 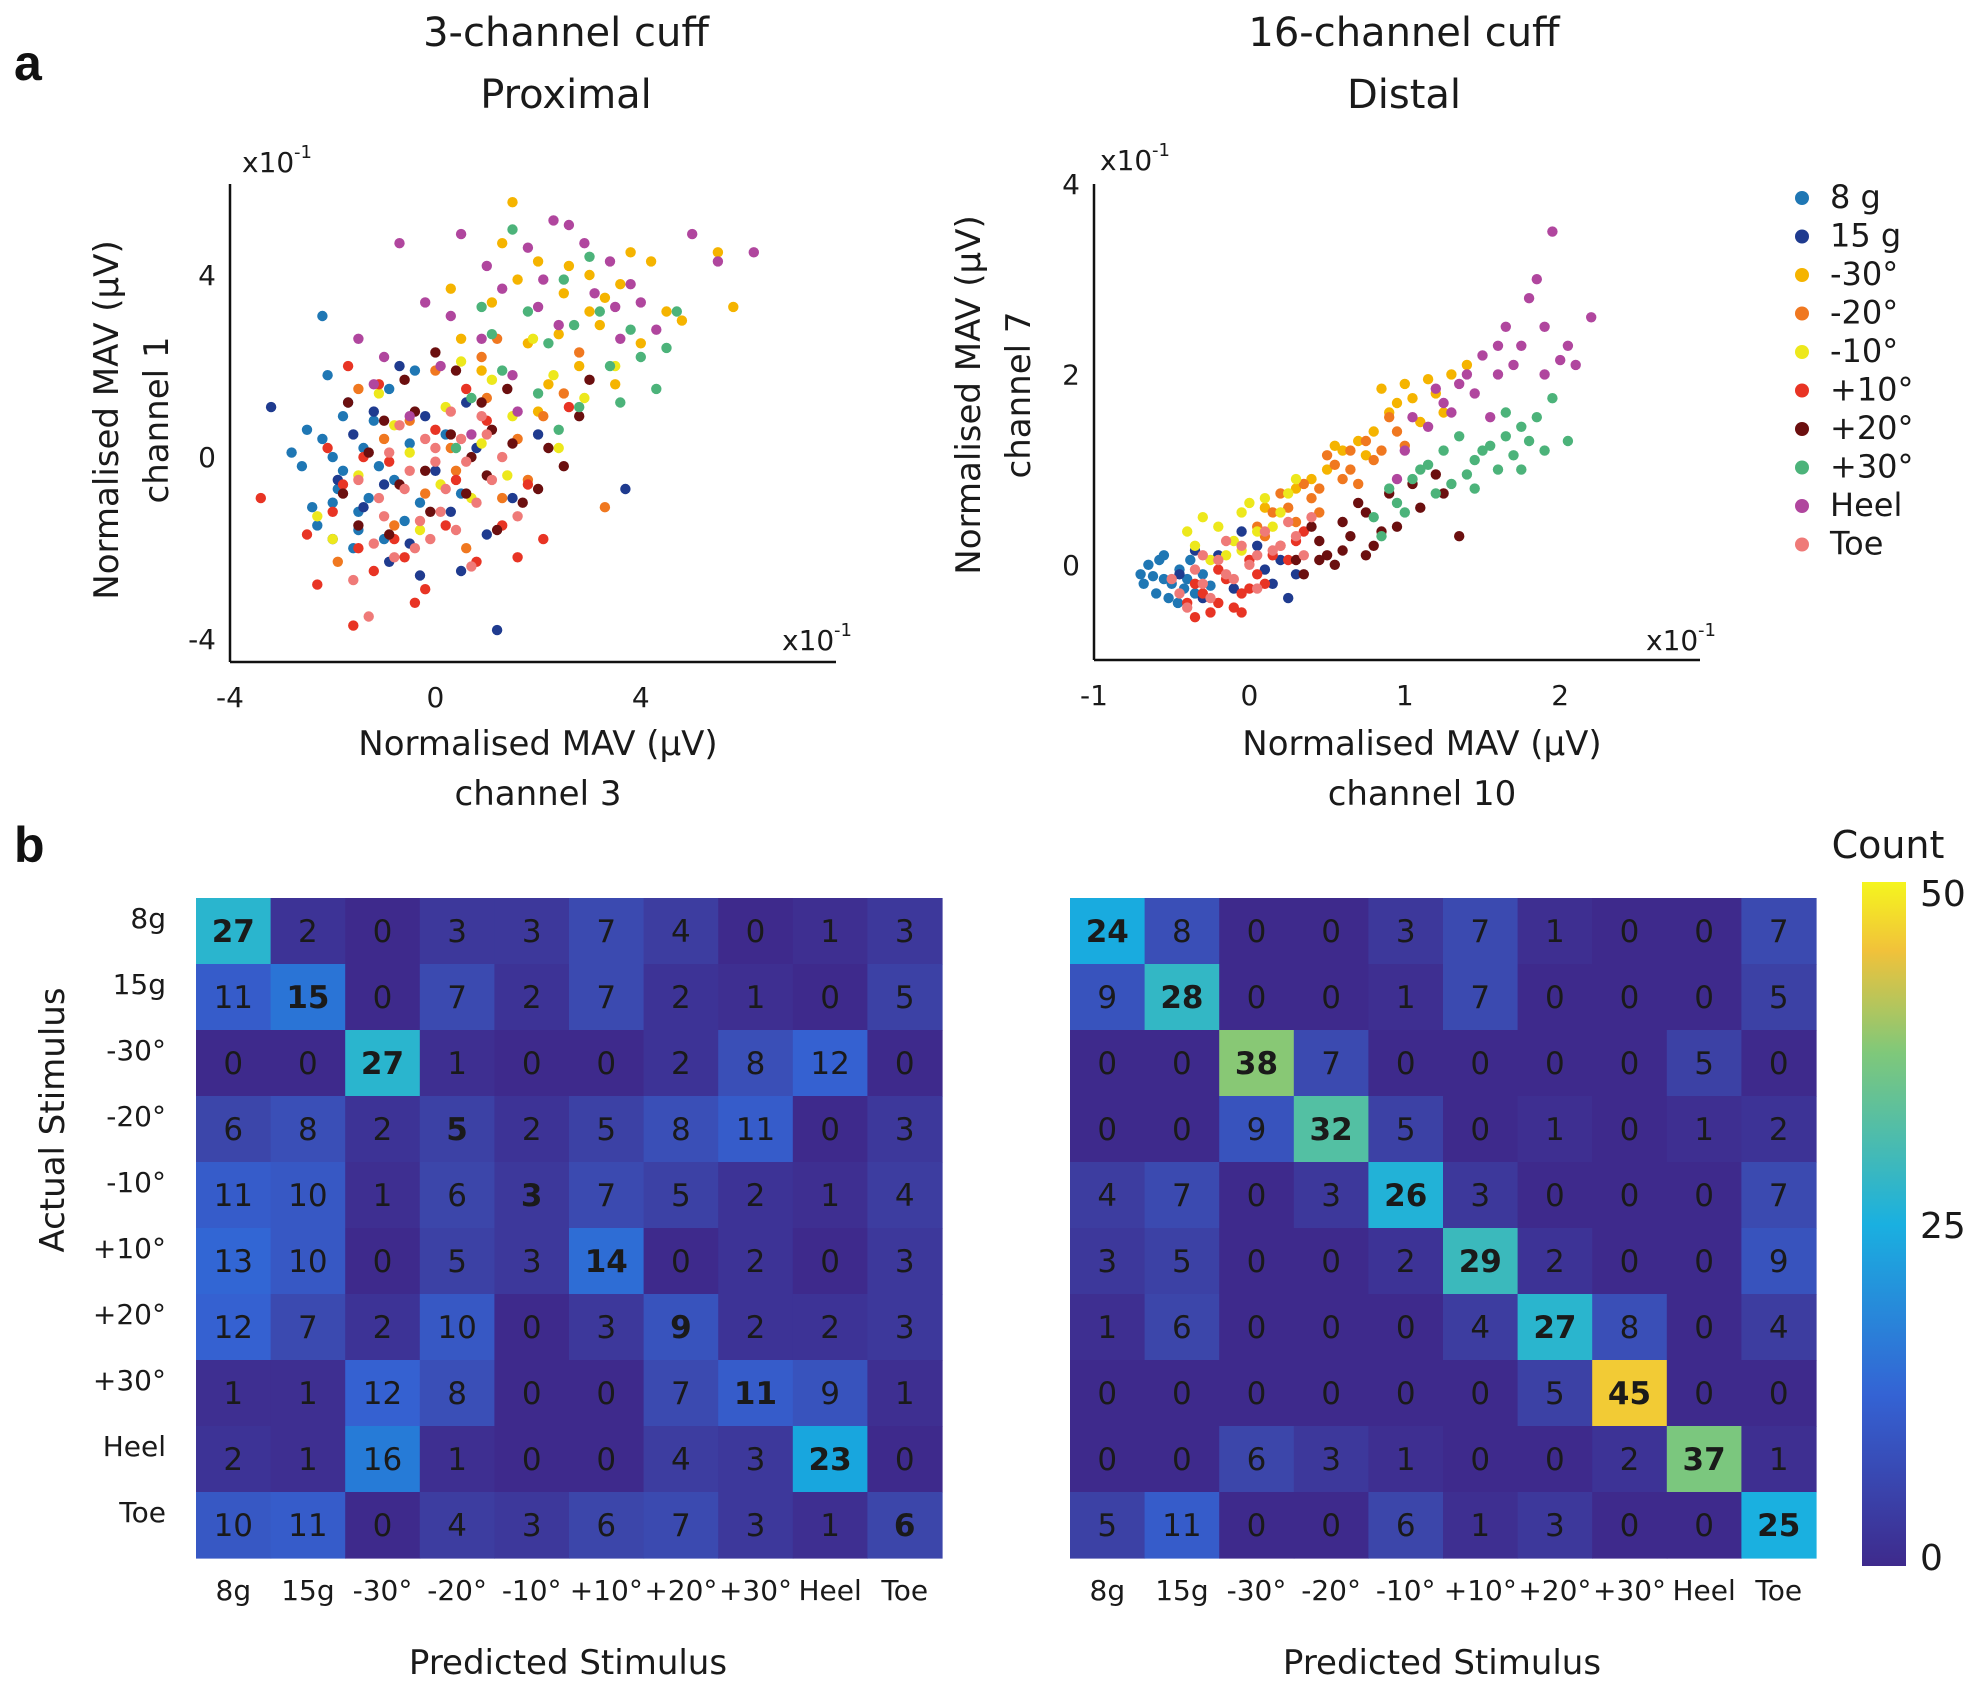 What do you see at coordinates (830, 1460) in the screenshot?
I see `heatmap-cell-value: 23` at bounding box center [830, 1460].